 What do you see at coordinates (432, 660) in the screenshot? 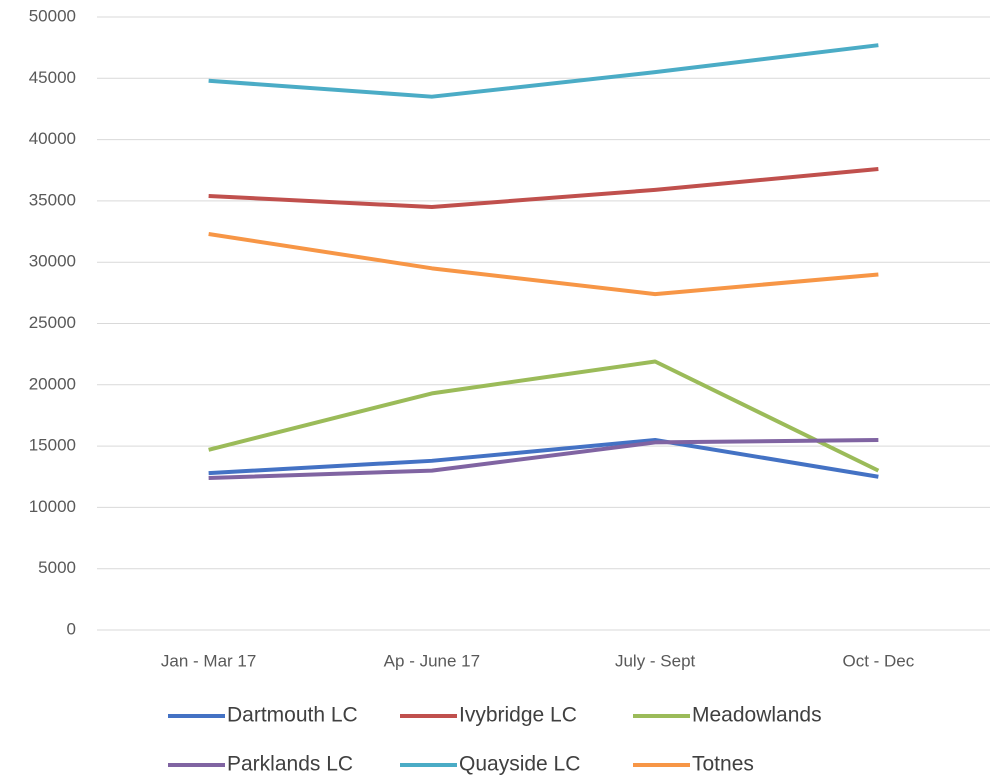
I see `x-tick-label: Ap - June 17` at bounding box center [432, 660].